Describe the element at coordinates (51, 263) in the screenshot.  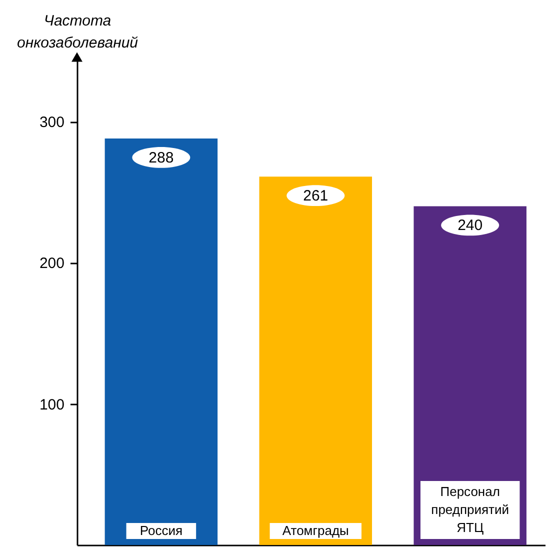
I see `y-tick-label: 200` at that location.